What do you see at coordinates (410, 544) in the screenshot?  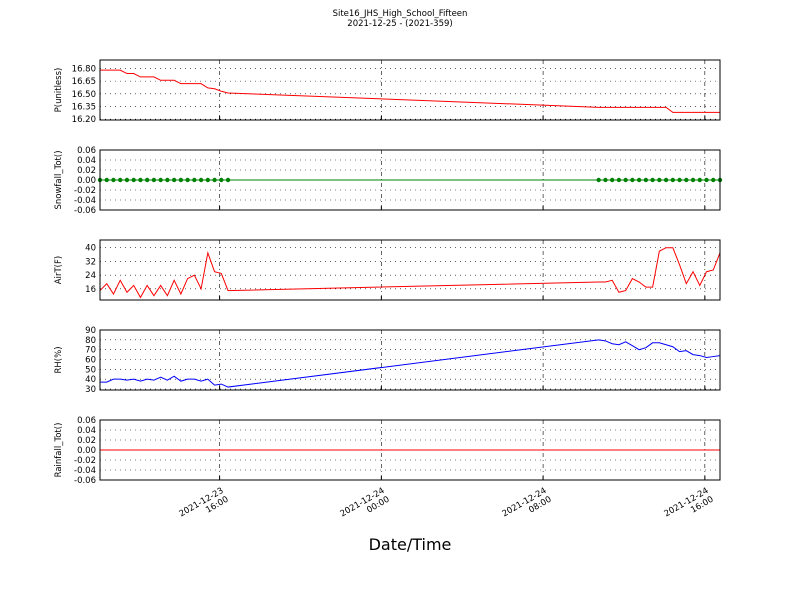 I see `x-axis-label: Date/Time` at bounding box center [410, 544].